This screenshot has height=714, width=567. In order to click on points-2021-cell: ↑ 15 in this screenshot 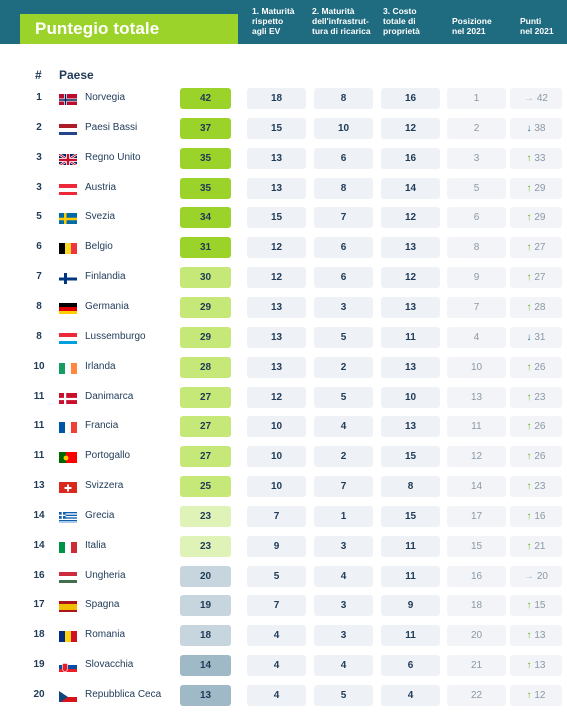, I will do `click(536, 606)`.